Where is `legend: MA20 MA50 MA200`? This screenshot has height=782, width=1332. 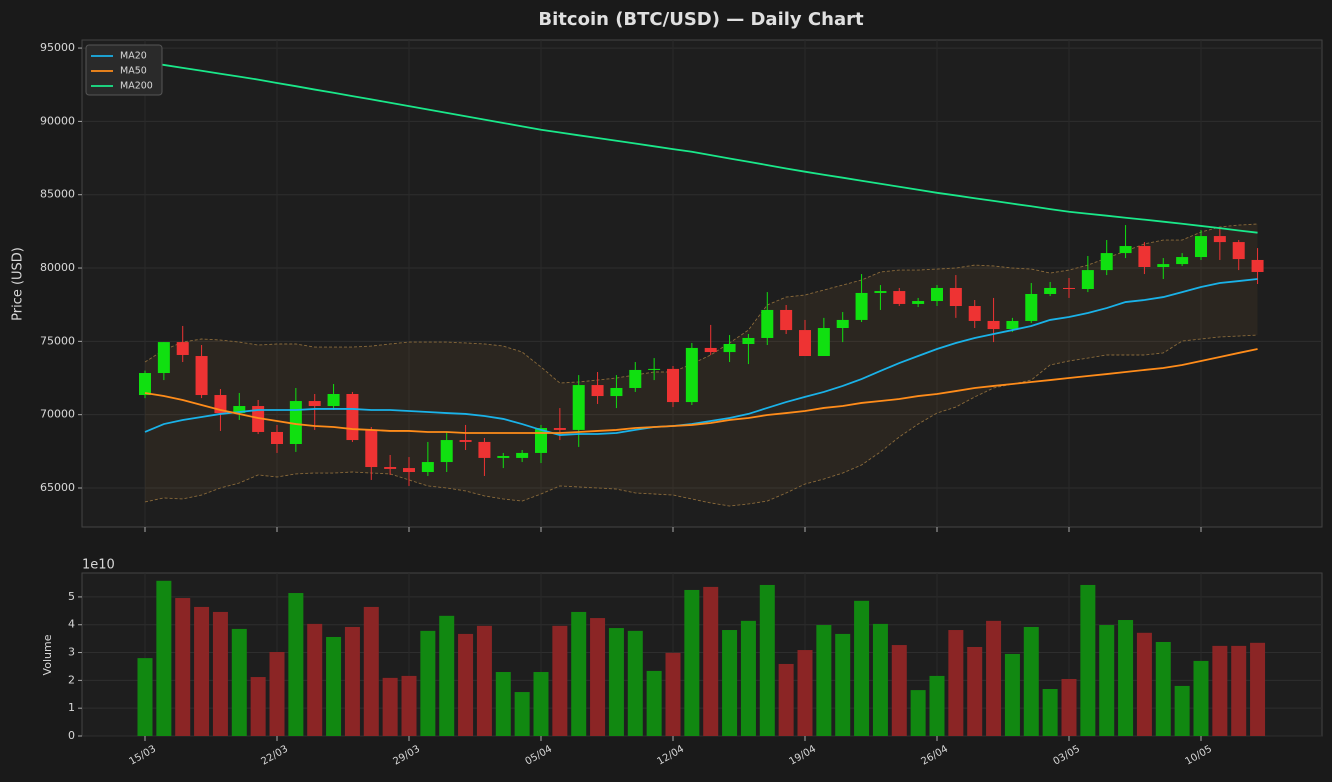
legend: MA20 MA50 MA200 is located at coordinates (124, 70).